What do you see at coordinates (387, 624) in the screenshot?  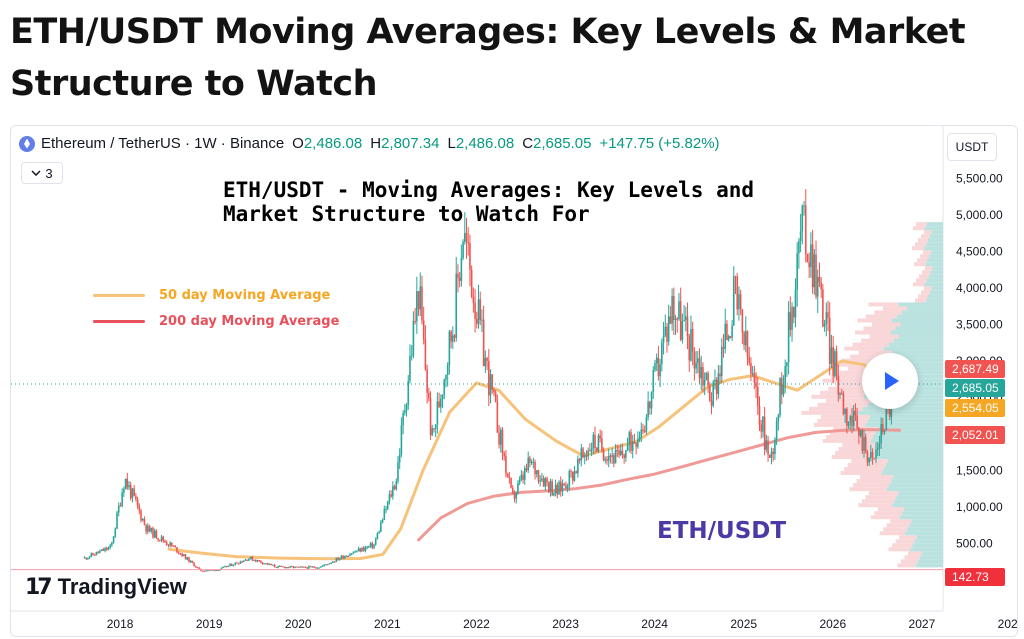 I see `time-tick-label: 2021` at bounding box center [387, 624].